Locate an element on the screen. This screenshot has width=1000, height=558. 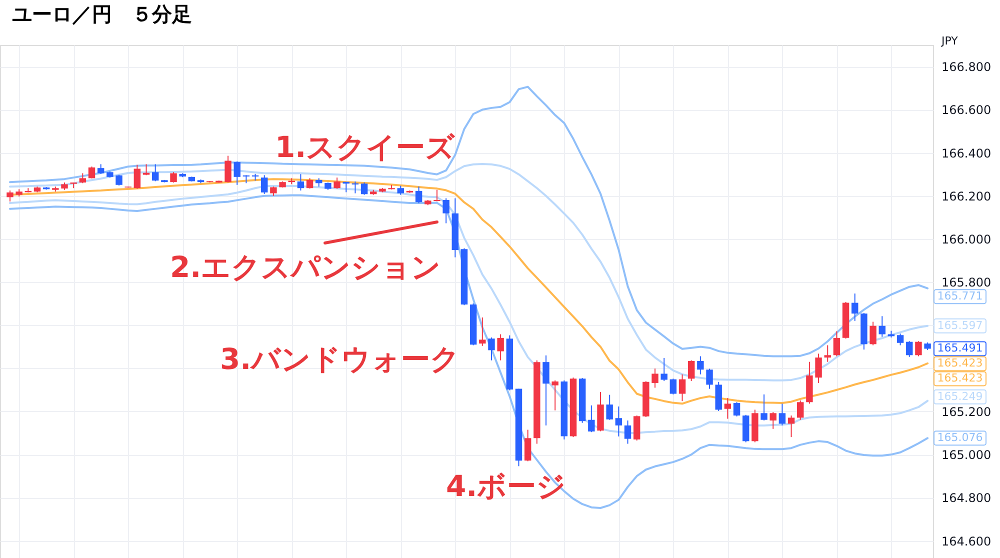
annotation: 4.ボージ is located at coordinates (506, 486).